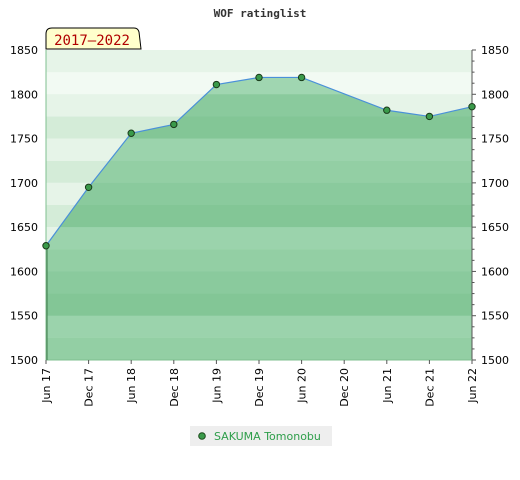 The image size is (520, 480). Describe the element at coordinates (24, 316) in the screenshot. I see `y-tick-label-left: 1550` at that location.